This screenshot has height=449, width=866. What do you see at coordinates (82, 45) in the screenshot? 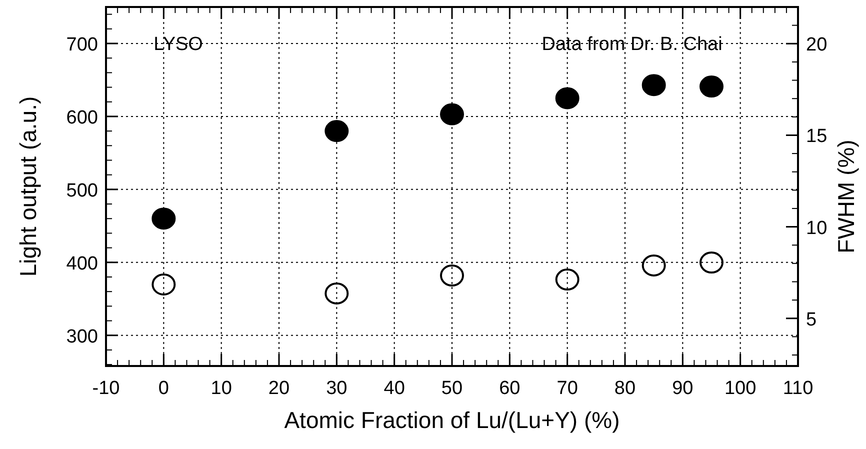
I see `y-tick-label: 700` at bounding box center [82, 45].